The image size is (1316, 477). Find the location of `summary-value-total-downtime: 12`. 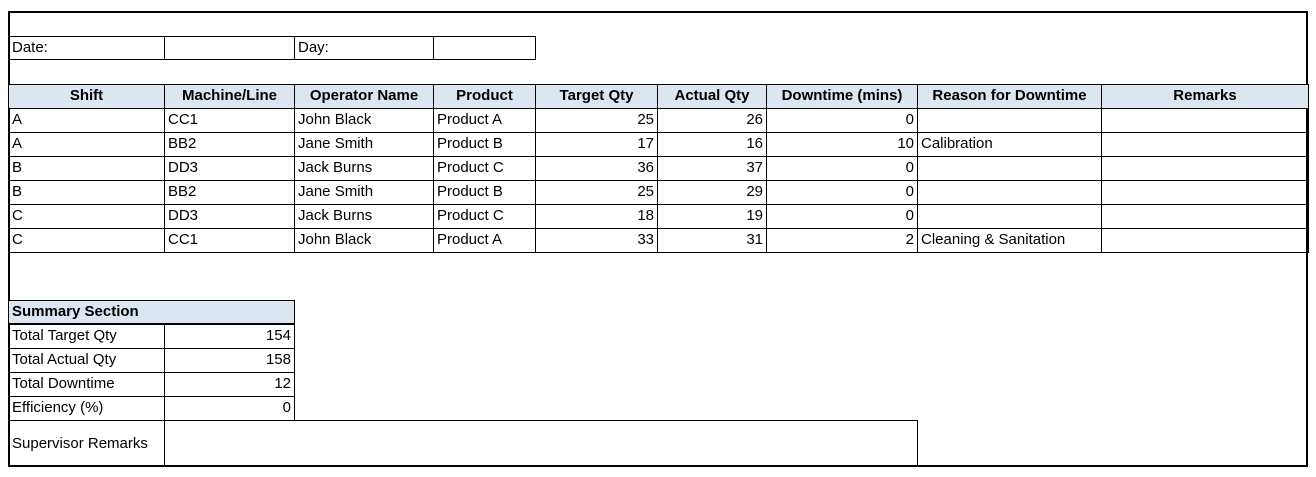

summary-value-total-downtime: 12 is located at coordinates (229, 384).